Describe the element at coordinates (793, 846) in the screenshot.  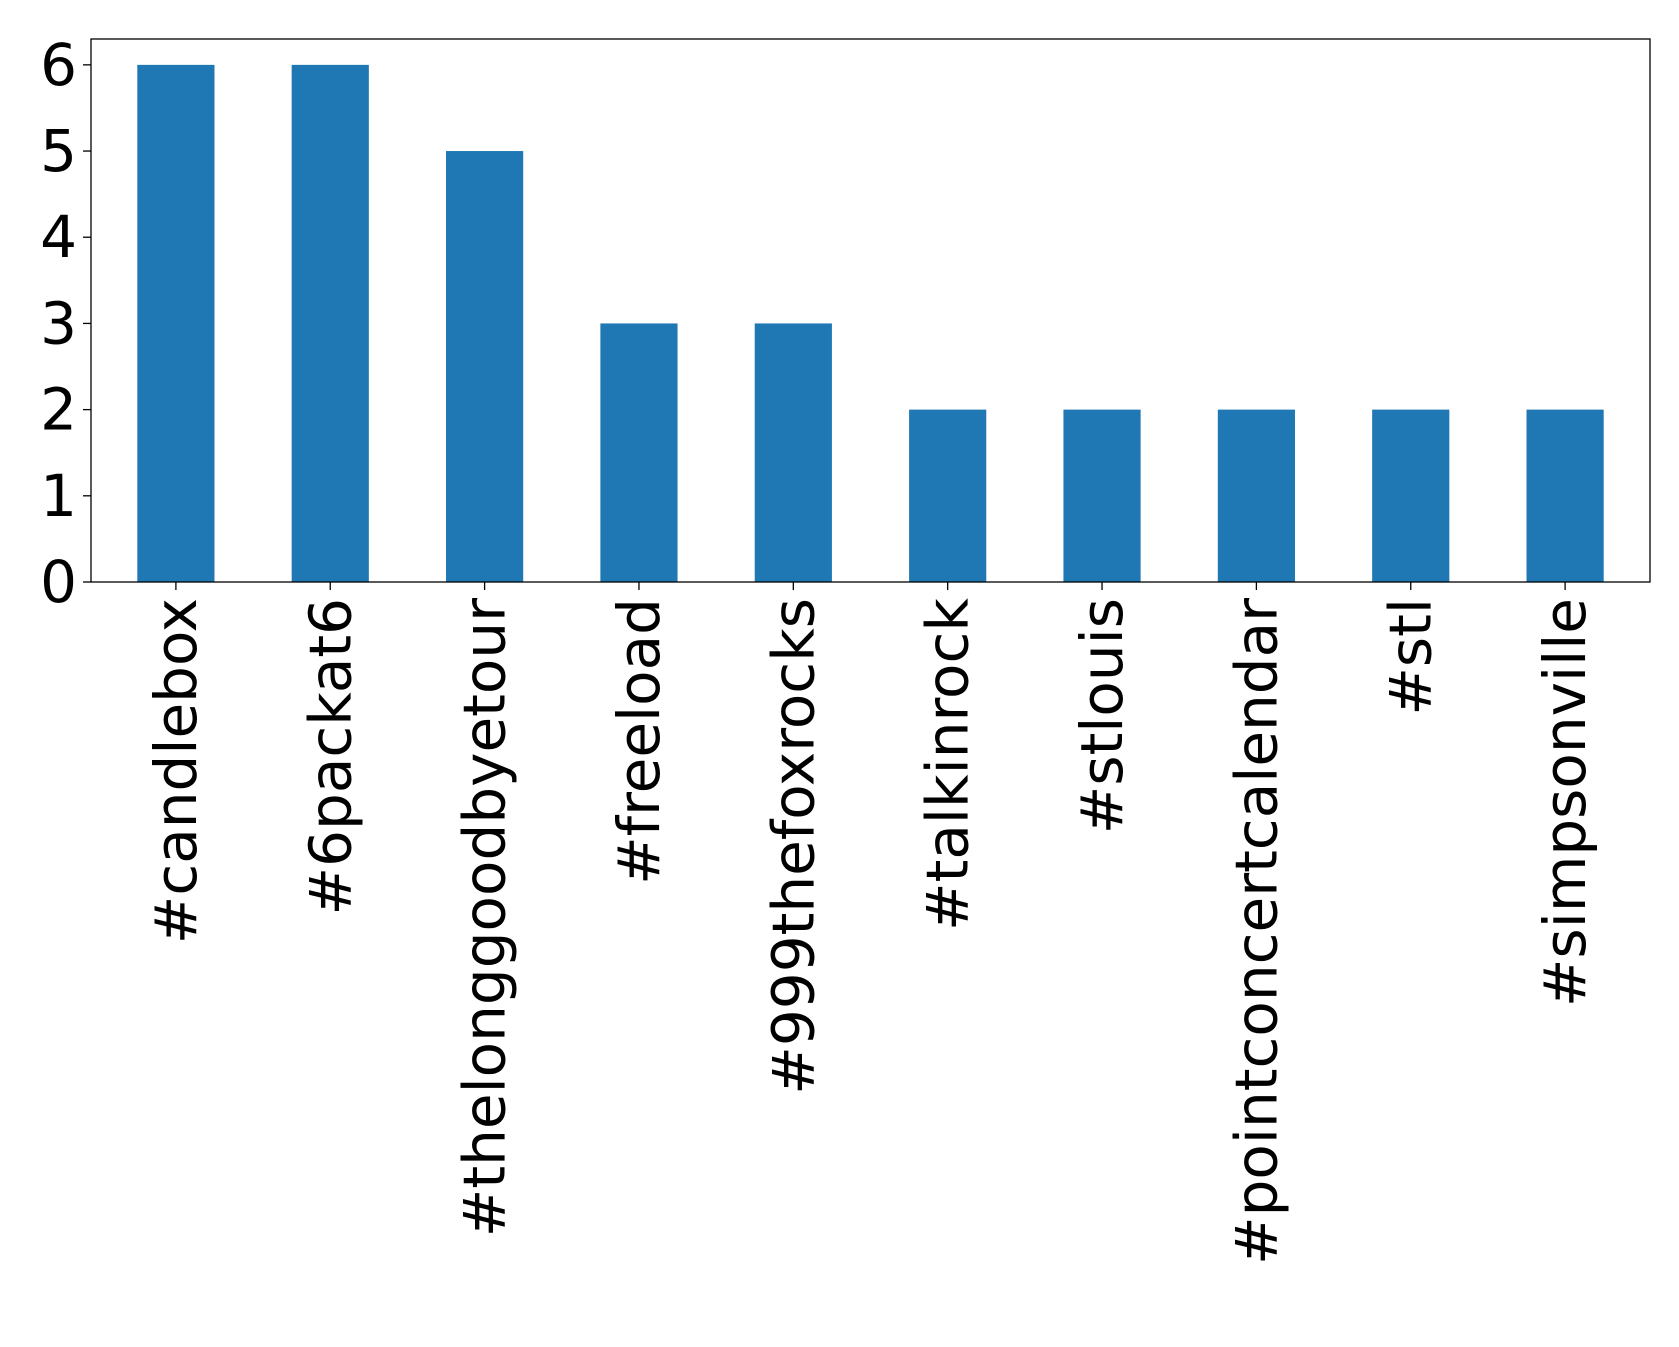
I see `x-tick-label: #999thefoxrocks` at that location.